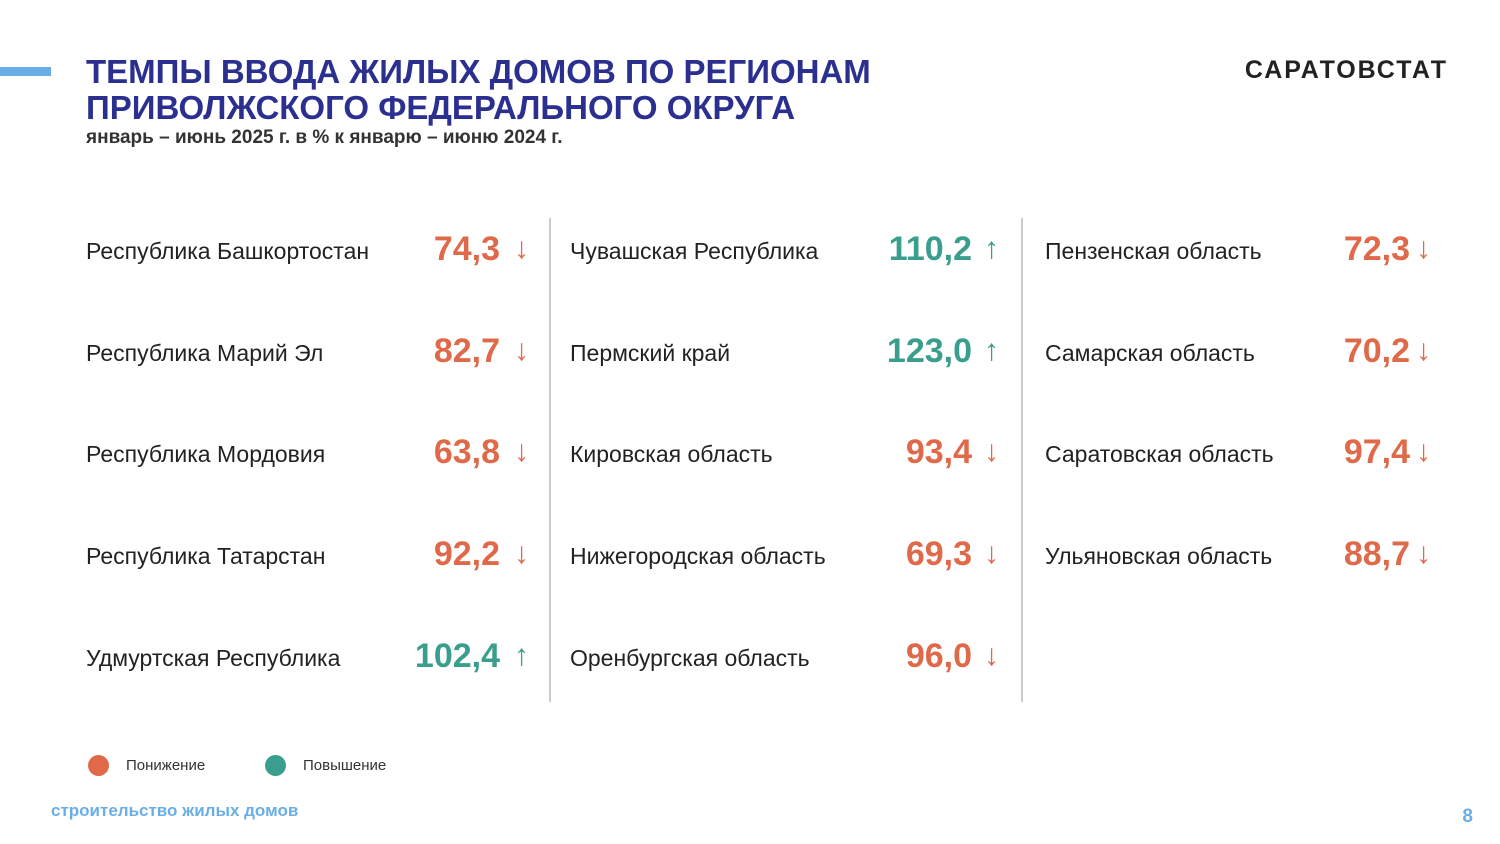 The height and width of the screenshot is (844, 1500). Describe the element at coordinates (671, 454) in the screenshot. I see `region-name: Кировская область` at that location.